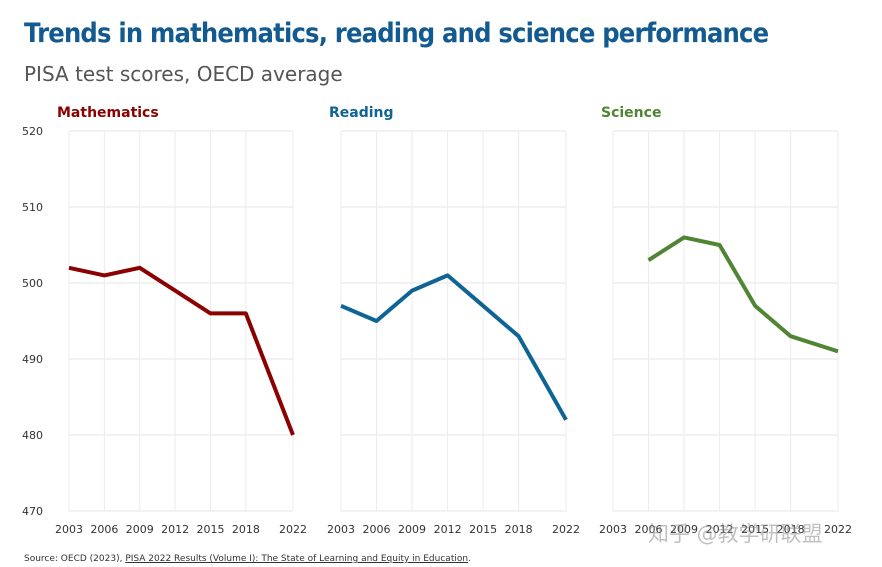 This screenshot has width=882, height=567. What do you see at coordinates (684, 237) in the screenshot?
I see `science-point-2009` at bounding box center [684, 237].